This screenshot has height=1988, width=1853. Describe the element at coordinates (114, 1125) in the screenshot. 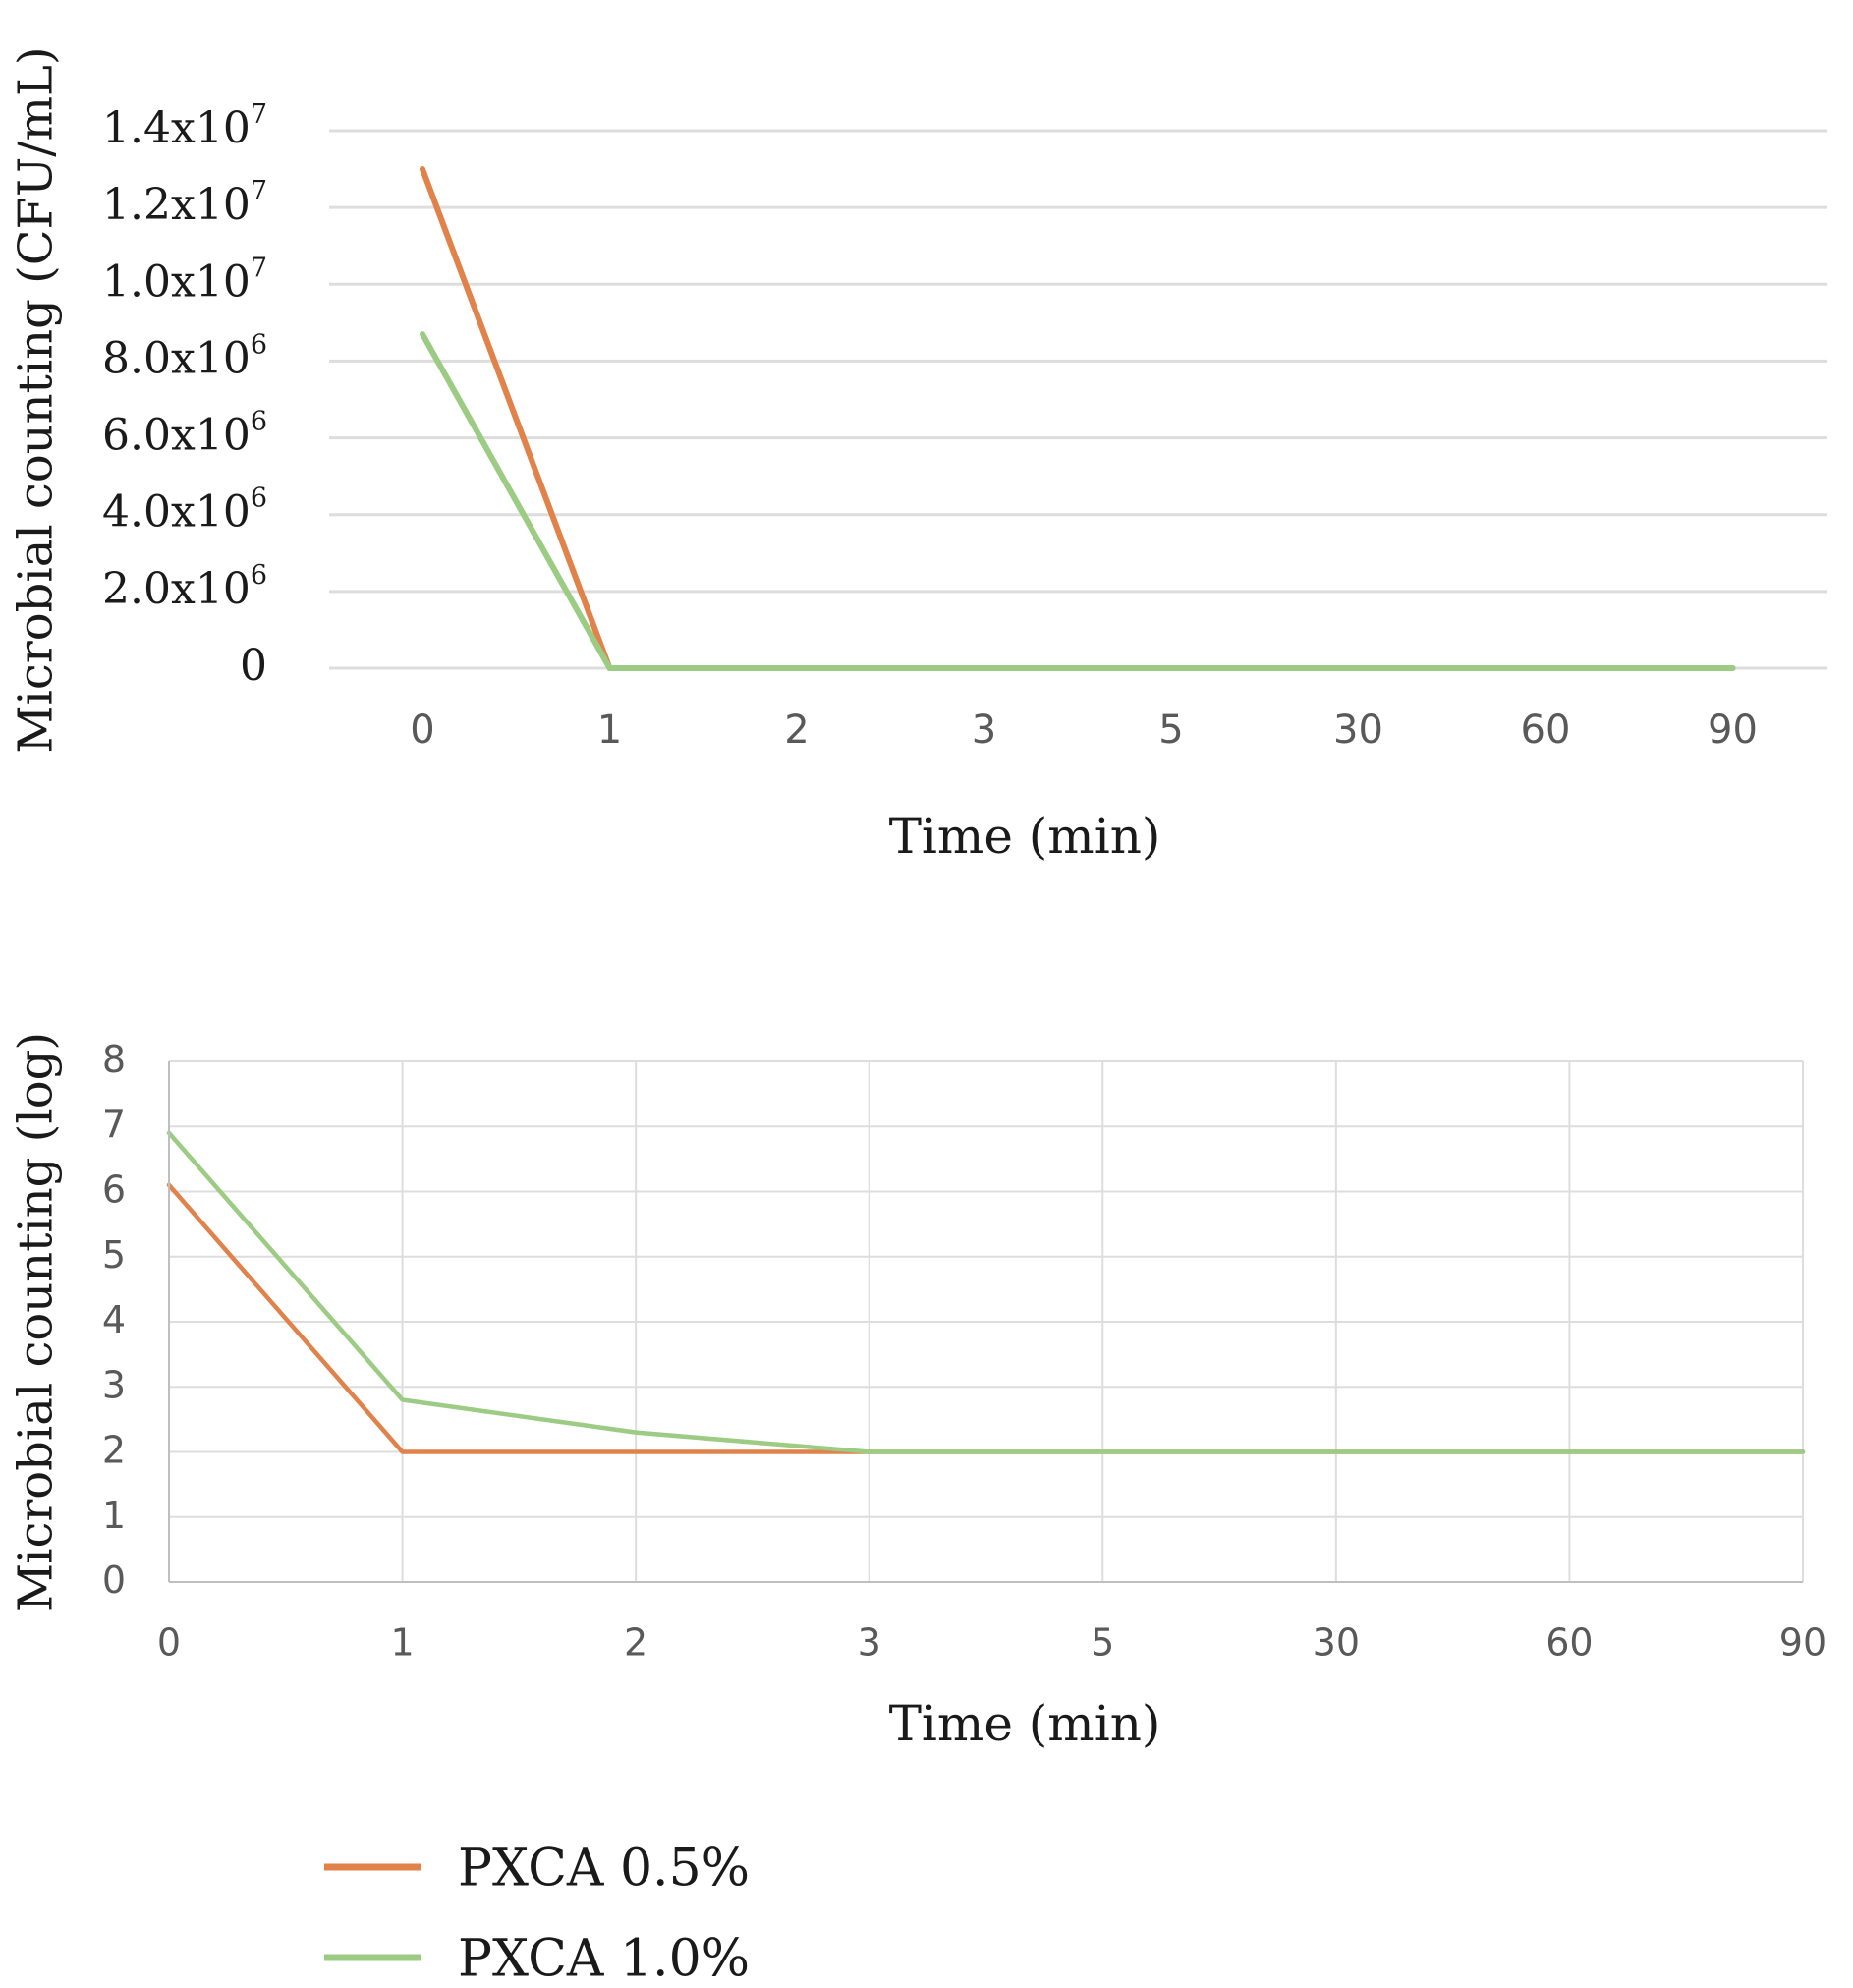

I see `y-tick-label-log-7: 7` at that location.